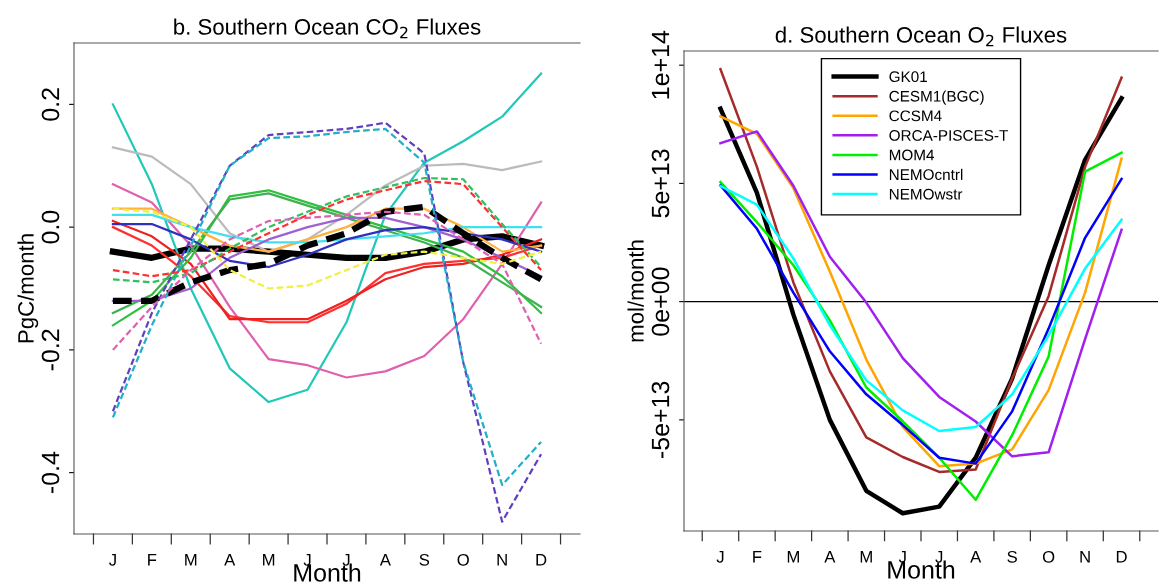 The image size is (1160, 583). What do you see at coordinates (908, 77) in the screenshot?
I see `legend-label: GK01` at bounding box center [908, 77].